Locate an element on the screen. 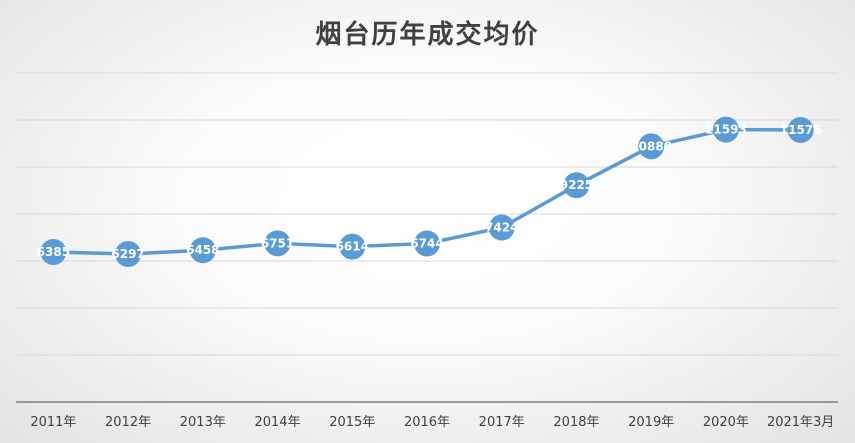  data-label: 6751 is located at coordinates (277, 243).